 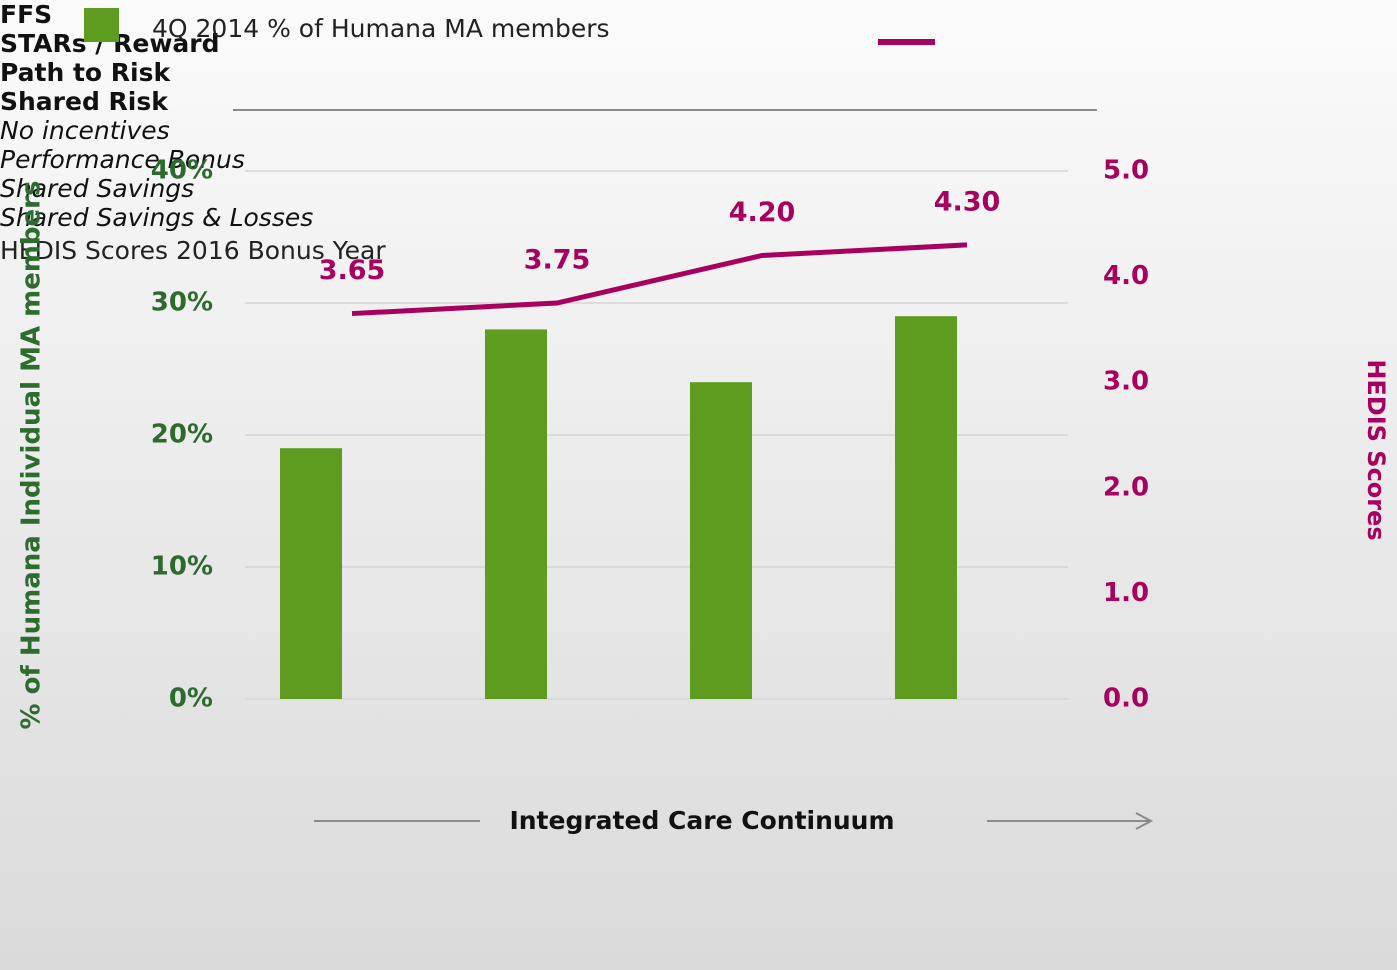 What do you see at coordinates (1144, 821) in the screenshot?
I see `arrow-head` at bounding box center [1144, 821].